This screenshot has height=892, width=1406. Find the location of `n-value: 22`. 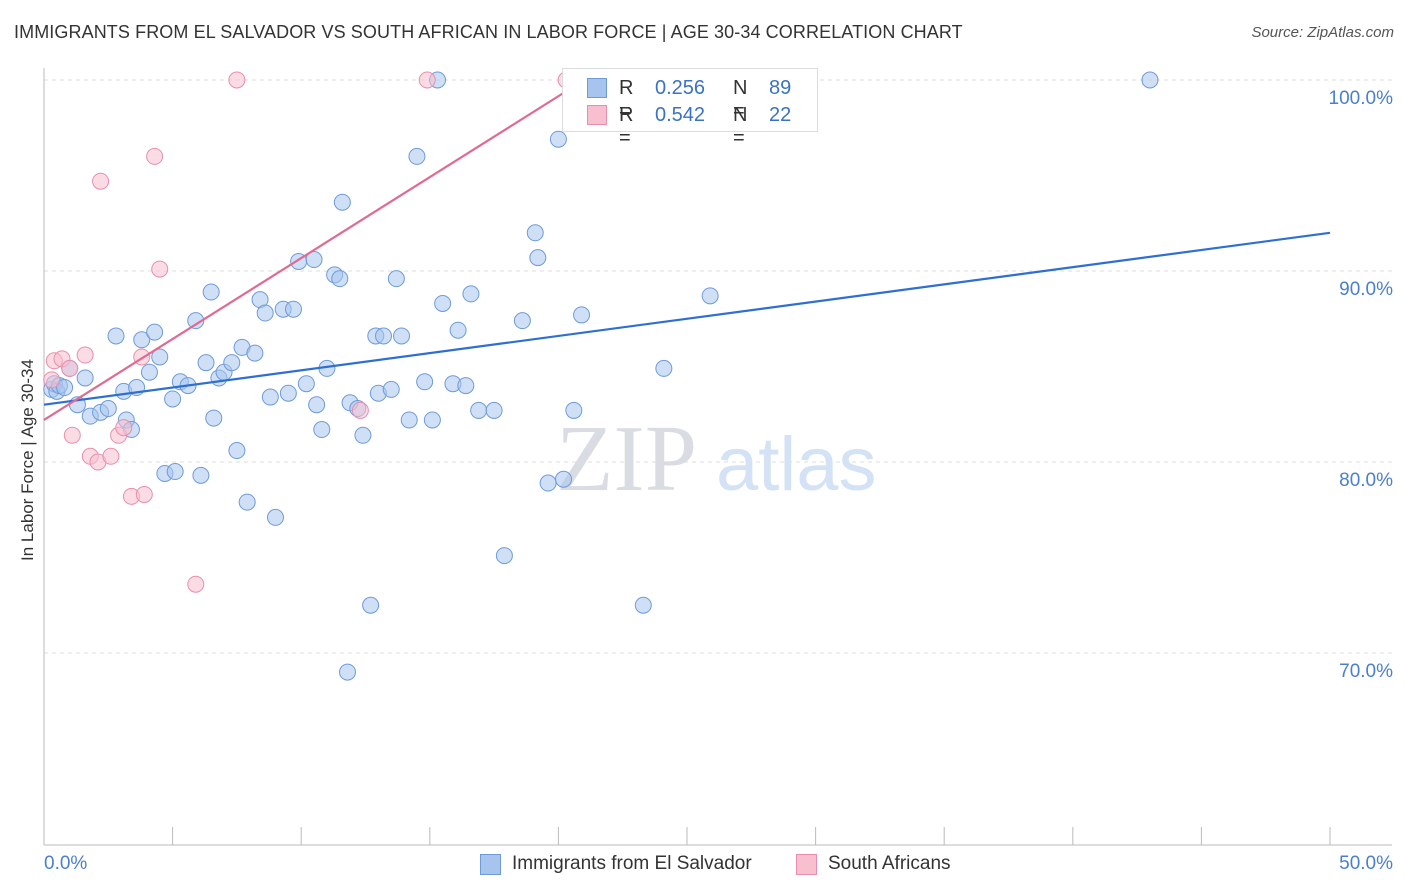

n-value: 22 is located at coordinates (780, 115).